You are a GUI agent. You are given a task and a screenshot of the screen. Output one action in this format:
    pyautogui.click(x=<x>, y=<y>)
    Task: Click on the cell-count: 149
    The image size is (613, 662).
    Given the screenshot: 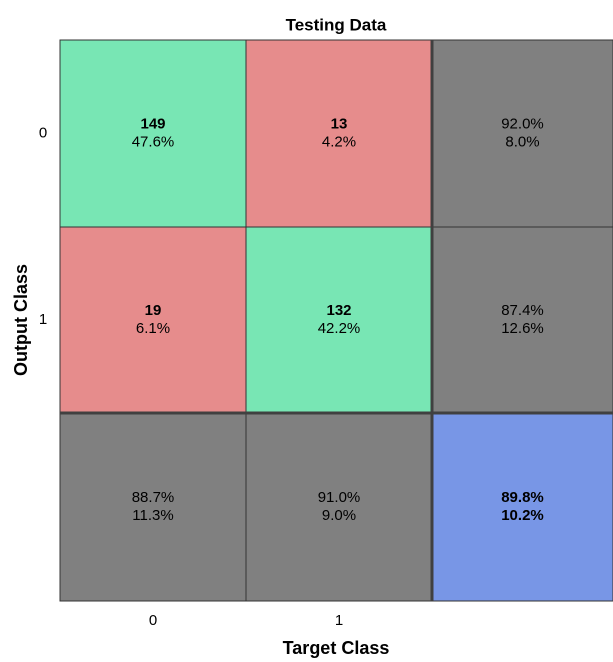 What is the action you would take?
    pyautogui.click(x=152, y=123)
    